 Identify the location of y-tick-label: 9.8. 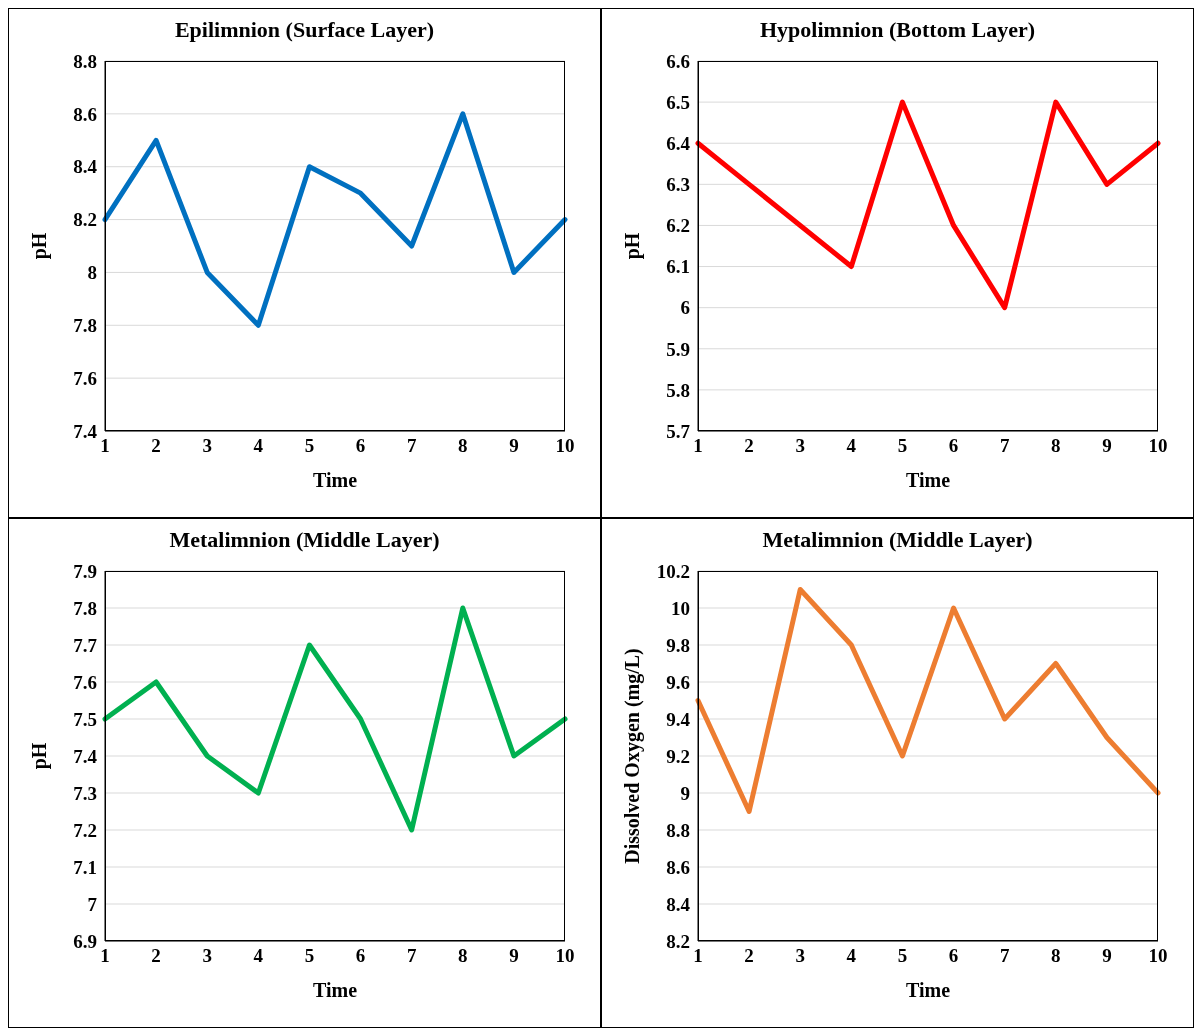
(677, 645).